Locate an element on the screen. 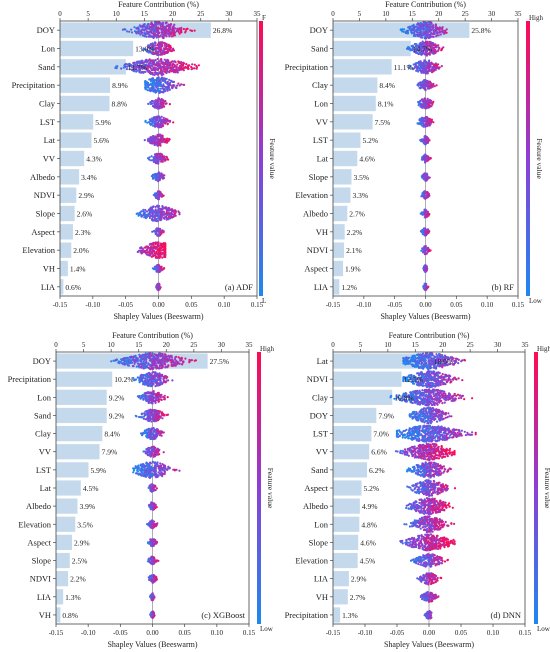 Image resolution: width=550 pixels, height=652 pixels. beeswarm-lon is located at coordinates (426, 103).